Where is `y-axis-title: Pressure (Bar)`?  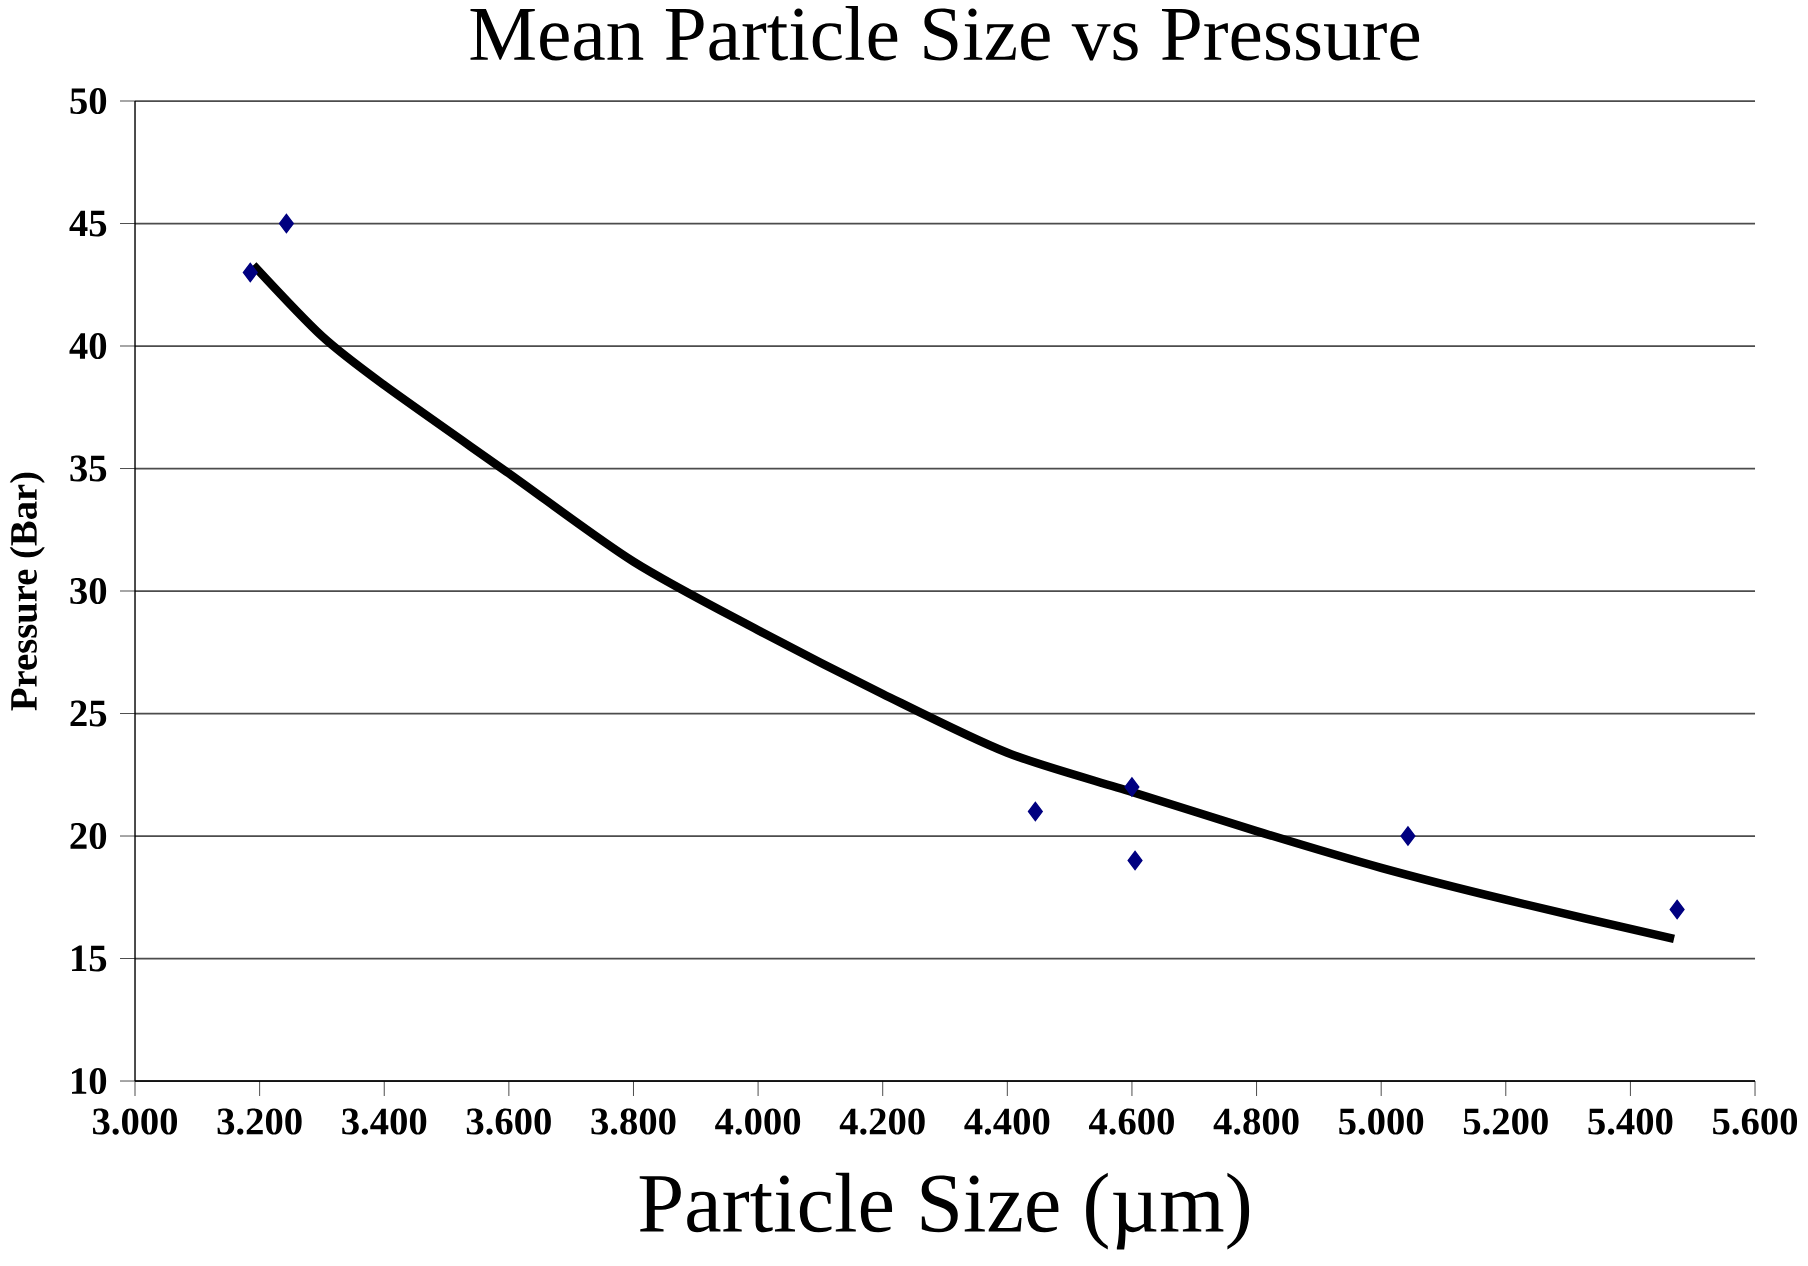 y-axis-title: Pressure (Bar) is located at coordinates (27, 591).